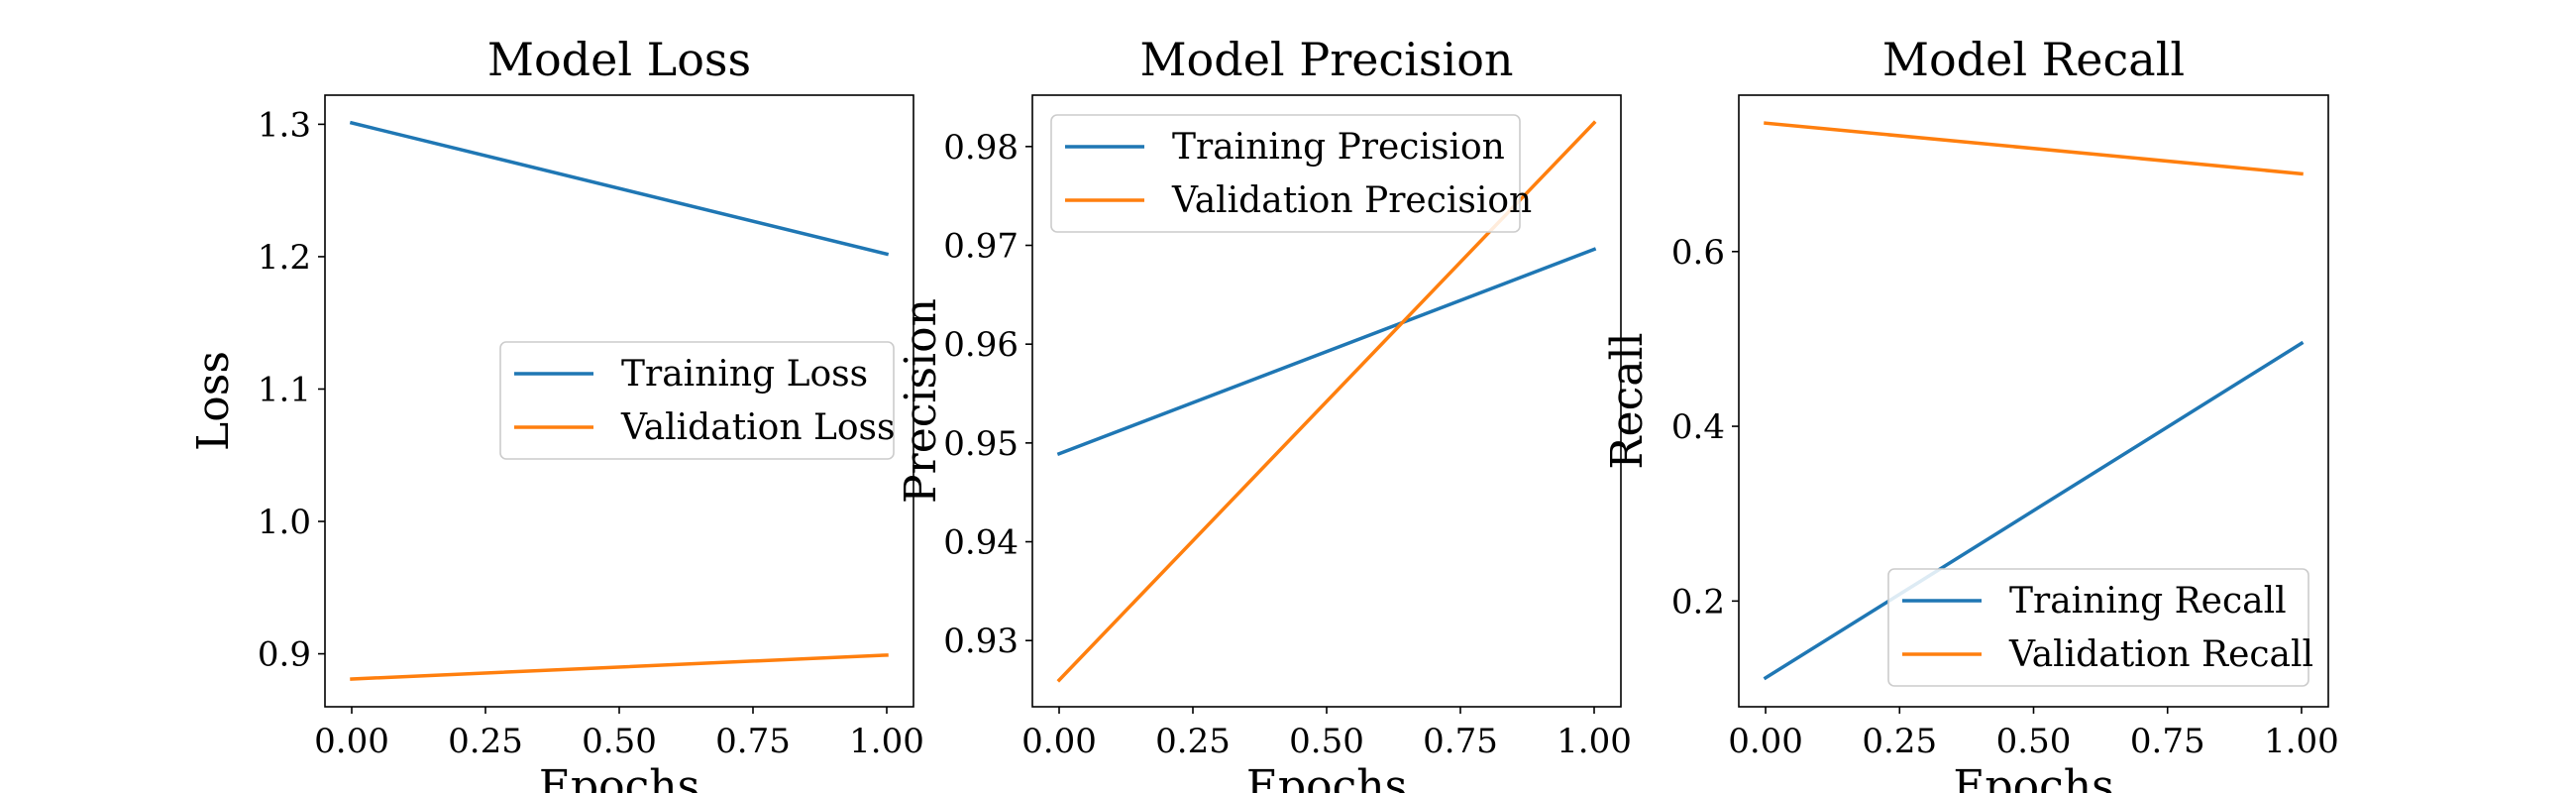  I want to click on y-tick-label: 0.96, so click(981, 345).